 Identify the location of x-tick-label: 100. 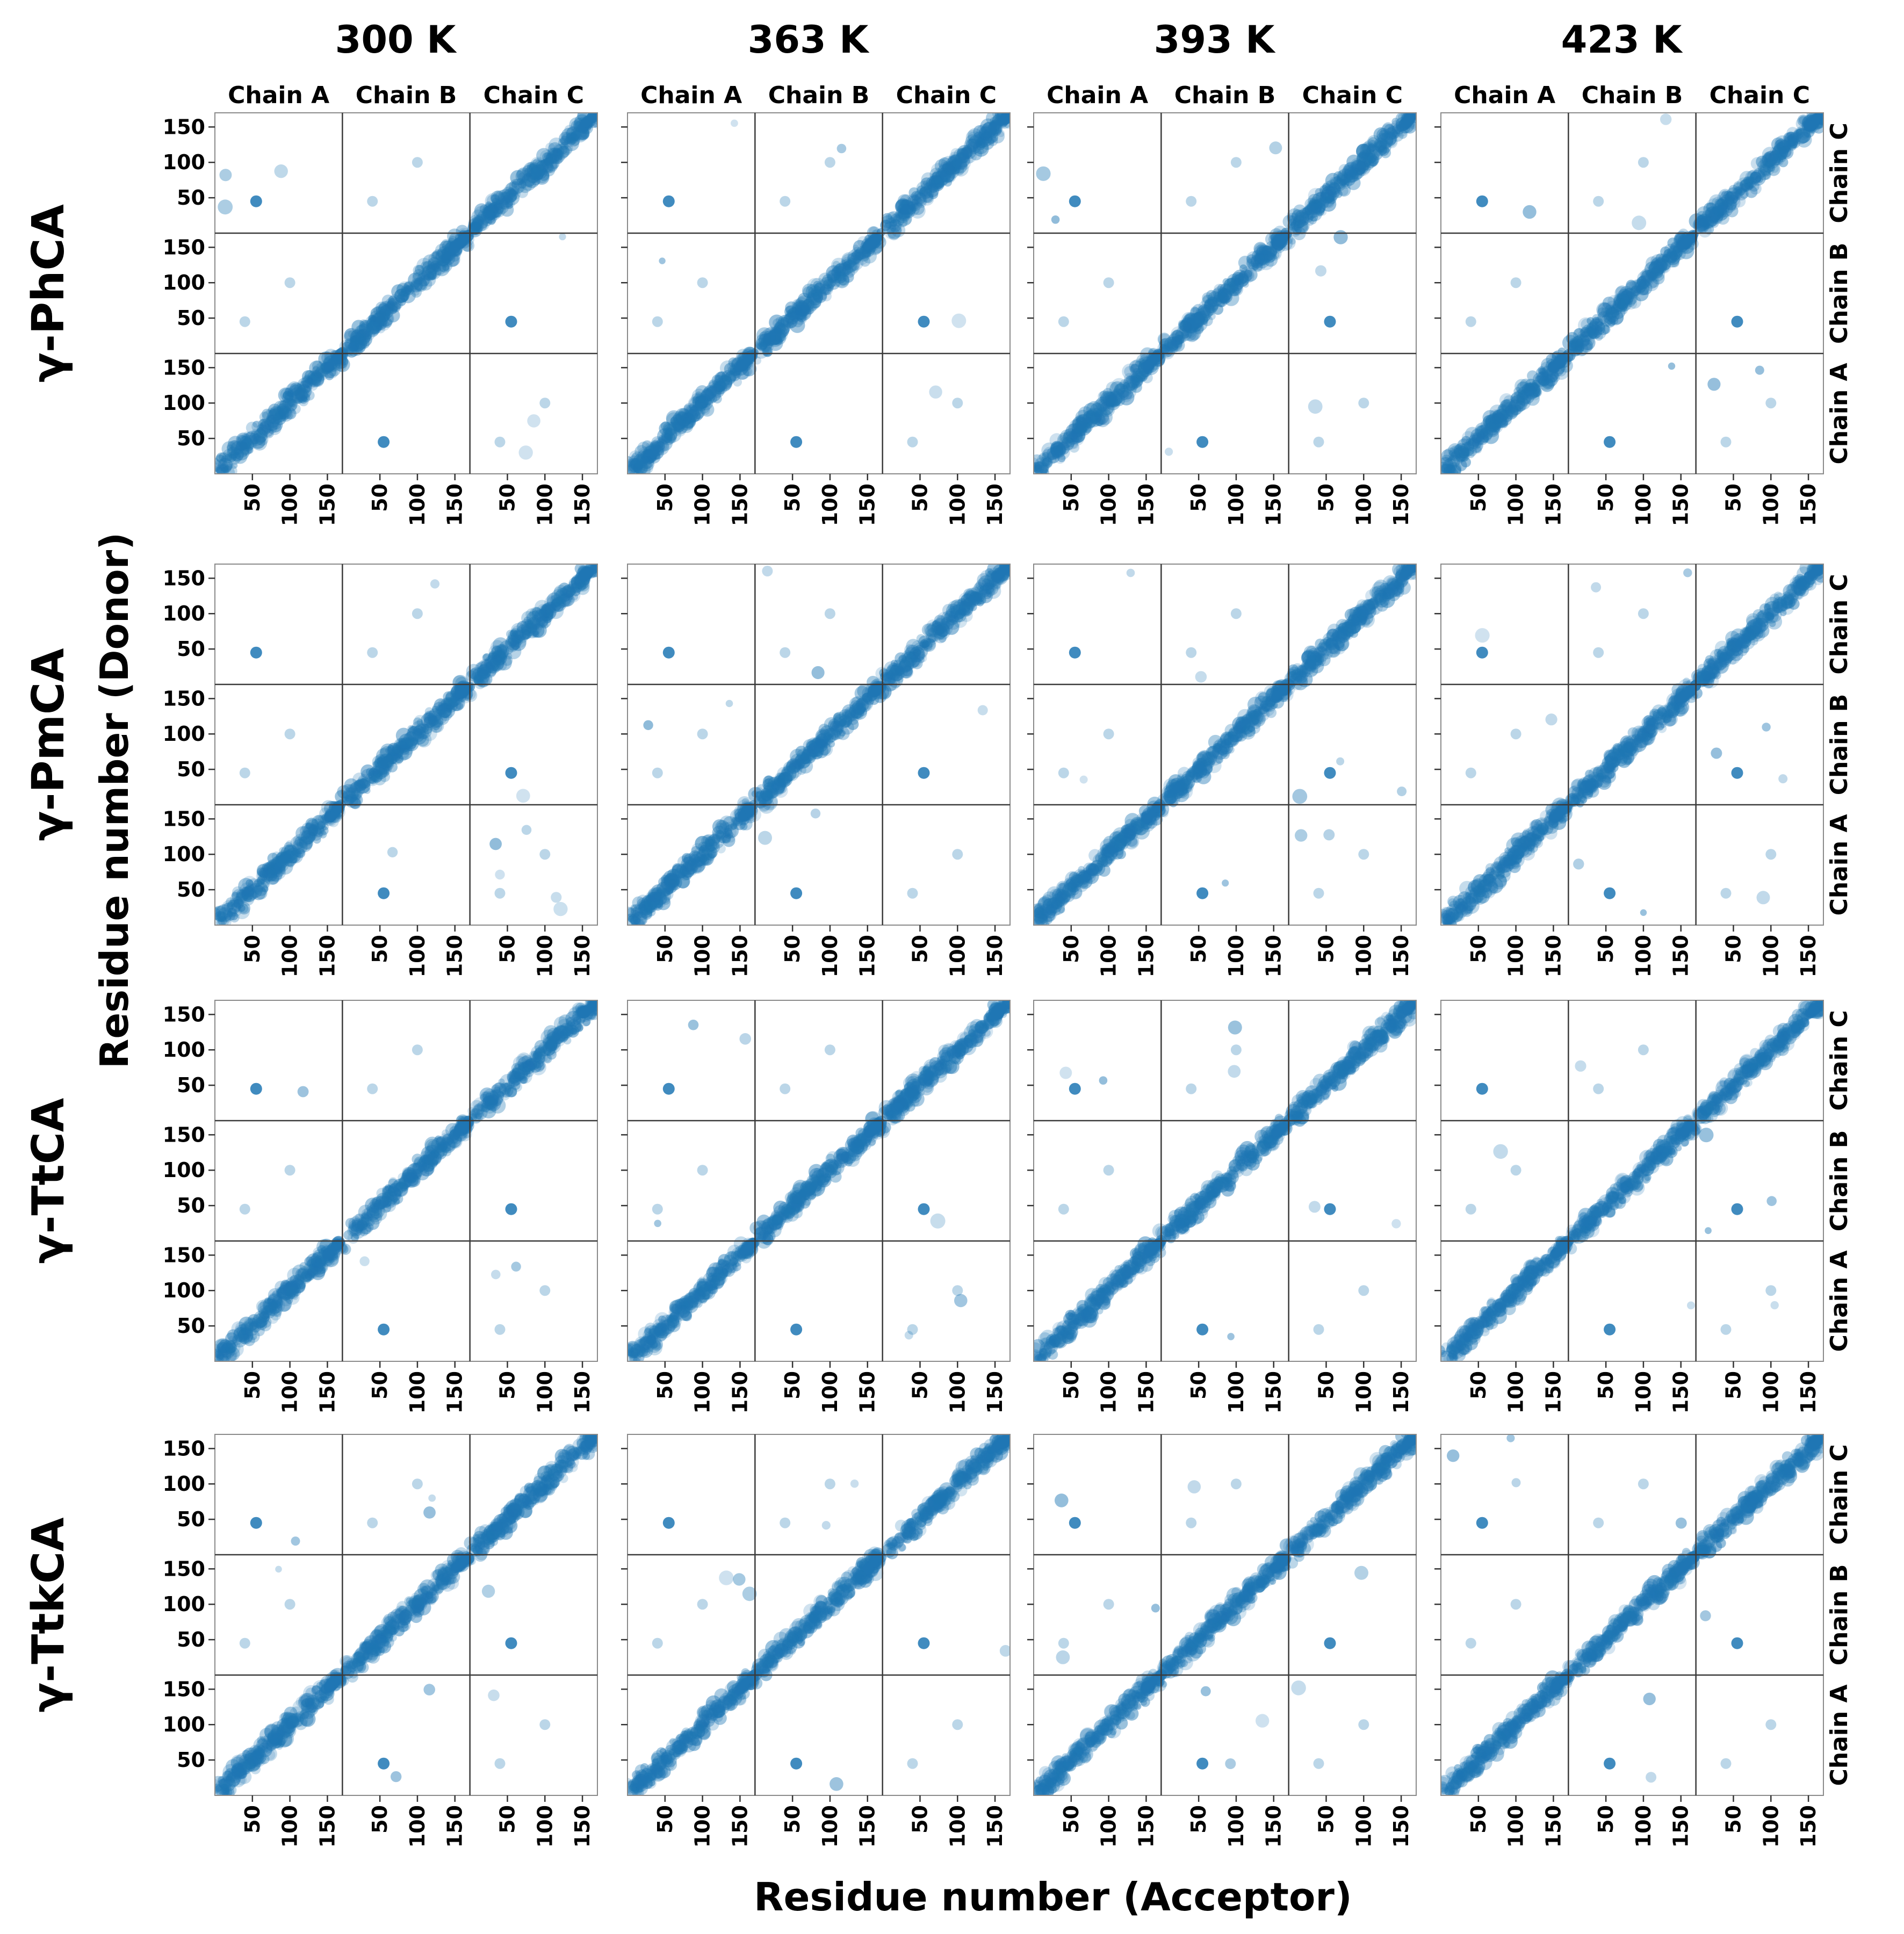
(1771, 505).